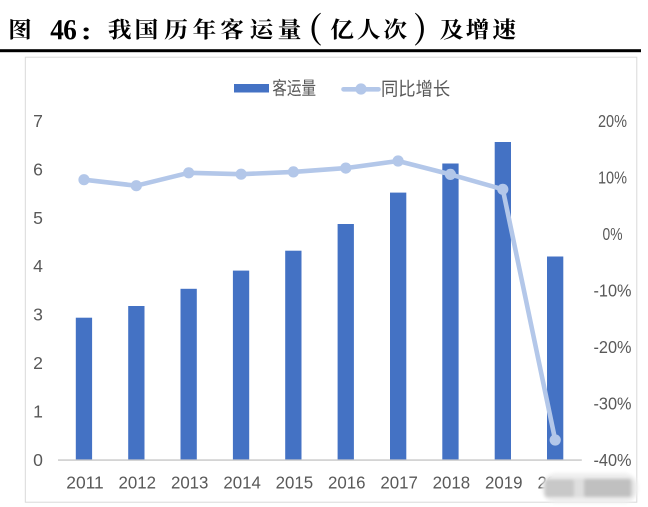 This screenshot has width=648, height=507. I want to click on svg-text: 2017, so click(399, 483).